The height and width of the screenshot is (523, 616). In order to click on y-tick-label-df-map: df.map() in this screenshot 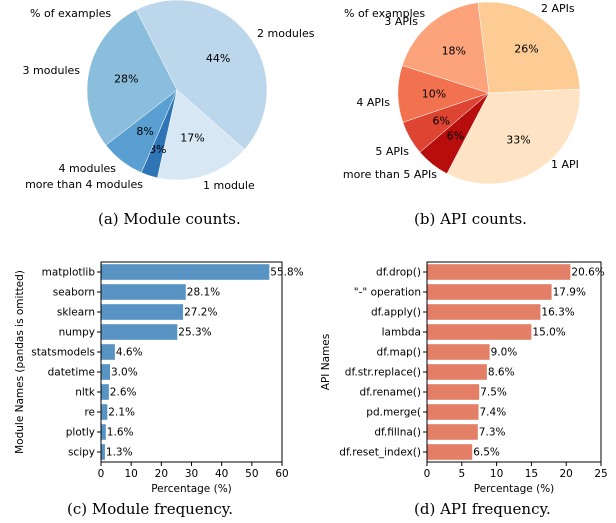, I will do `click(399, 353)`.